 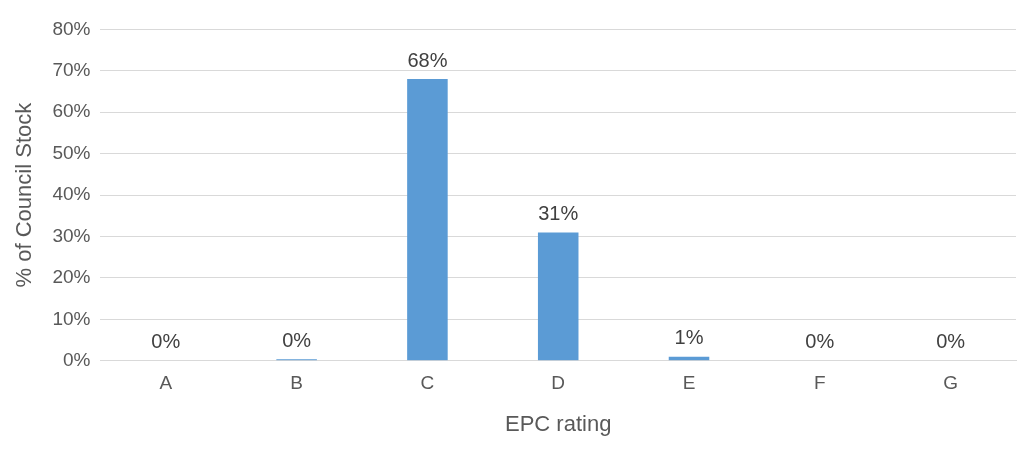 What do you see at coordinates (950, 383) in the screenshot?
I see `x-tick-label: G` at bounding box center [950, 383].